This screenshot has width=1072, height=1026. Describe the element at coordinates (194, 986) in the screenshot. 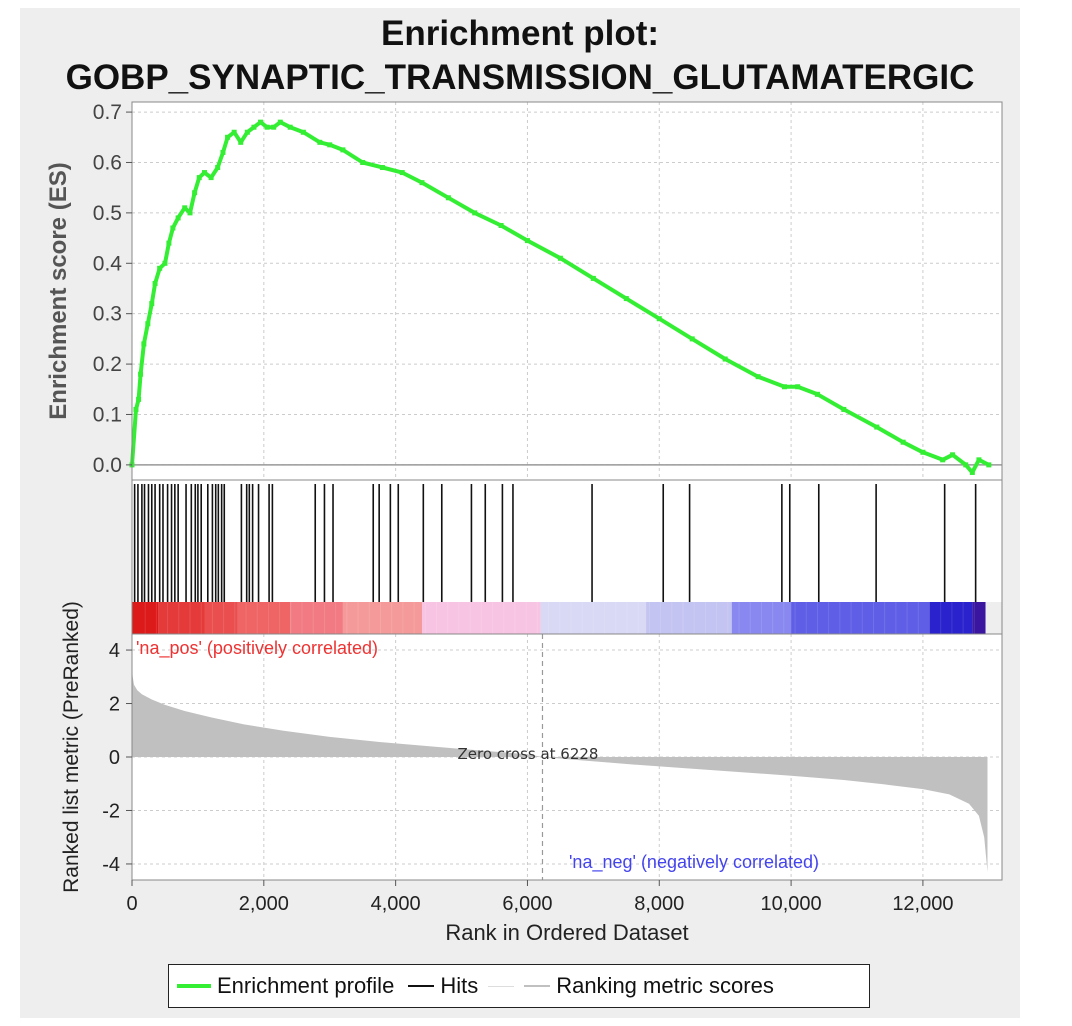

I see `legend-swatch-enrichment` at that location.